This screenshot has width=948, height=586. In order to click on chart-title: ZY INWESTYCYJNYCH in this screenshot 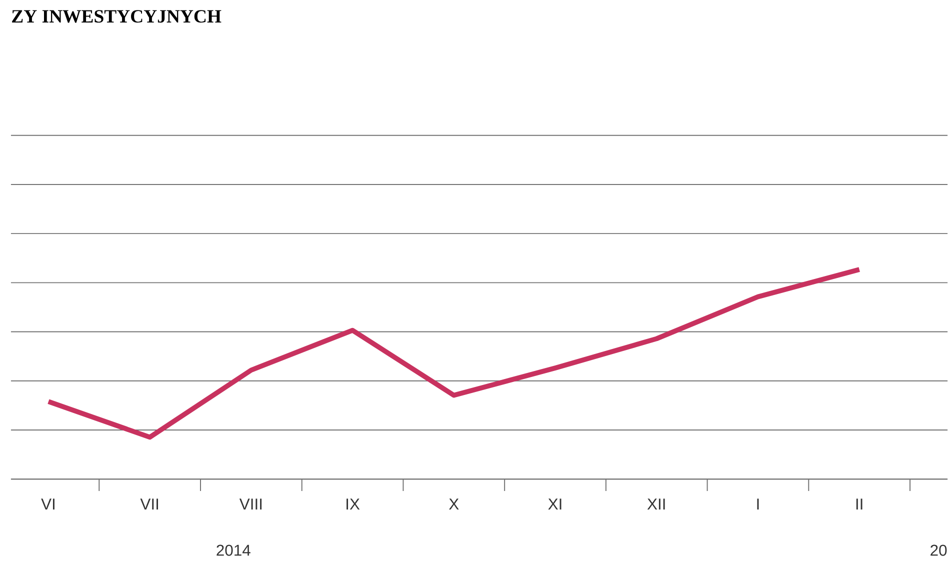, I will do `click(117, 16)`.